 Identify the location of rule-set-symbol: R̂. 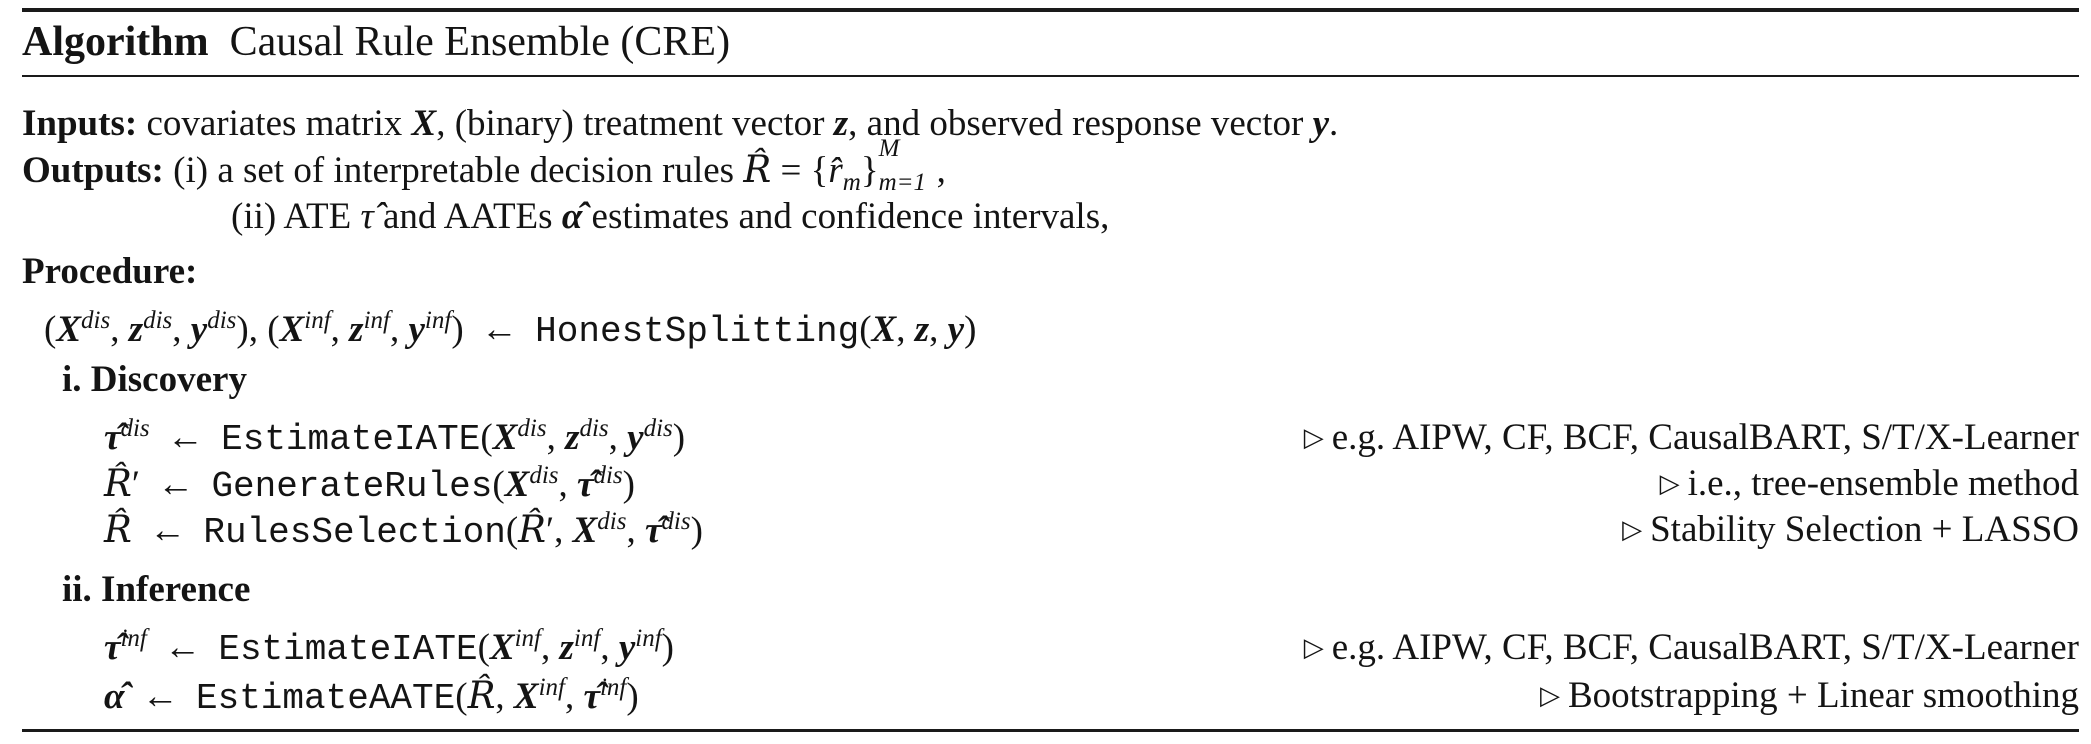
(757, 169).